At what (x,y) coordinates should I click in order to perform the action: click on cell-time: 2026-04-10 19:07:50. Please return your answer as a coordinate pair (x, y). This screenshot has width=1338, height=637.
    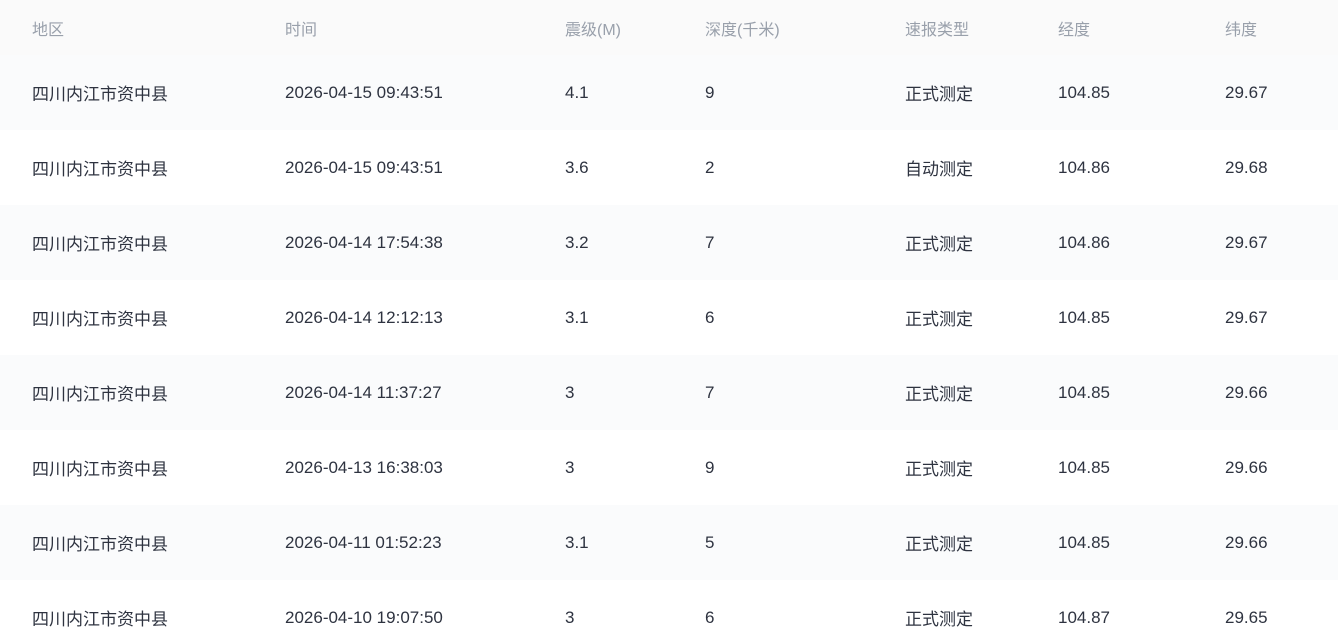
    Looking at the image, I should click on (364, 617).